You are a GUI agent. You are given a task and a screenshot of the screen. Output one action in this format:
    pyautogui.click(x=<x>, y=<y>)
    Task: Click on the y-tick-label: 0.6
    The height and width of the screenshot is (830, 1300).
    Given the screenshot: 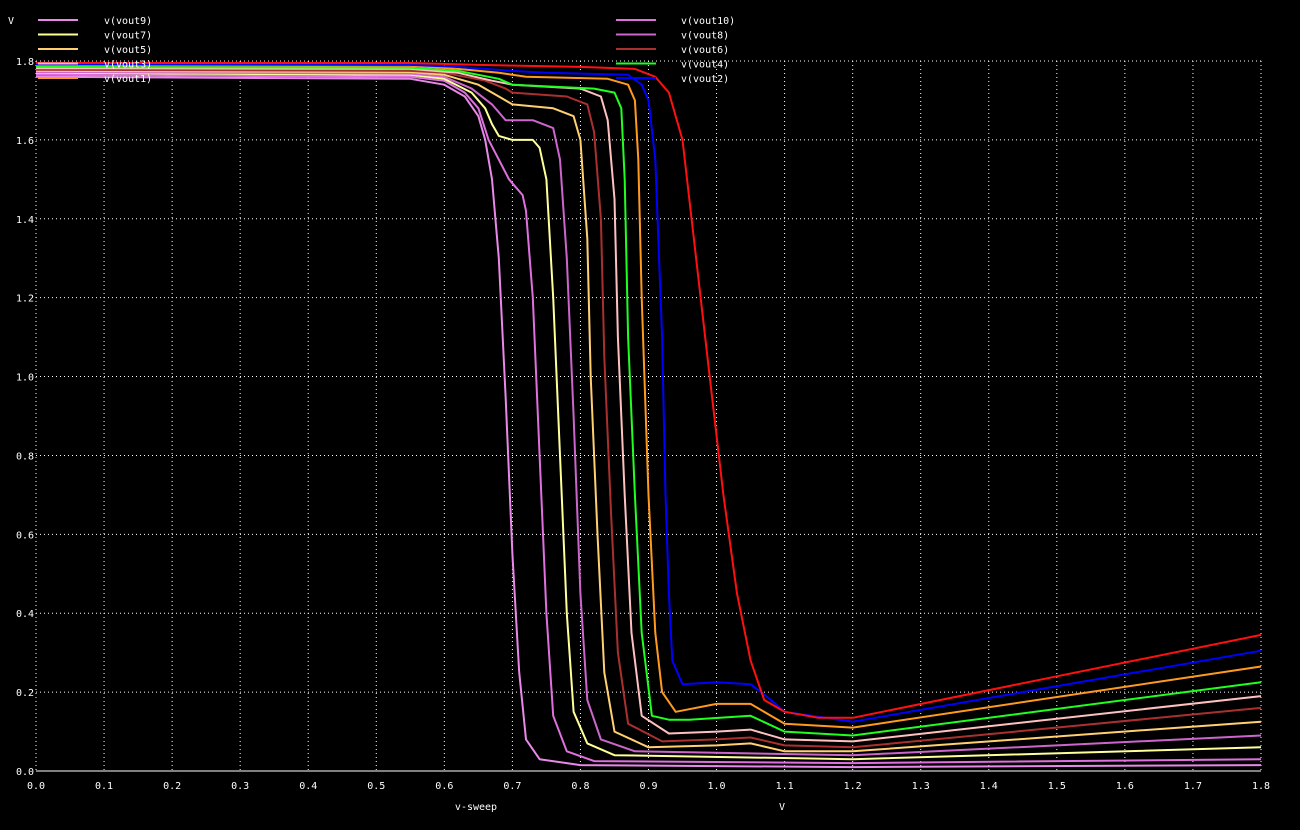 What is the action you would take?
    pyautogui.click(x=25, y=535)
    